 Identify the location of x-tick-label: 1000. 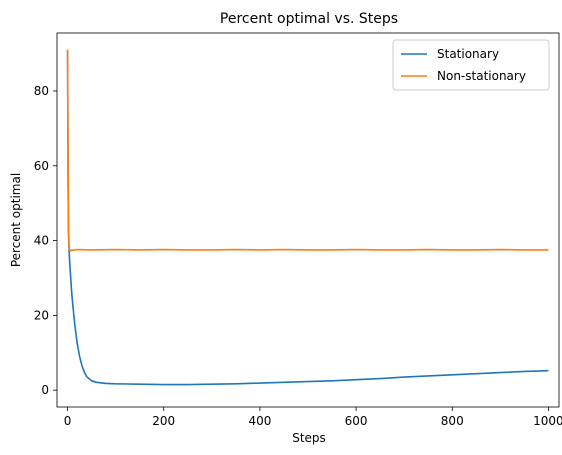
(547, 421).